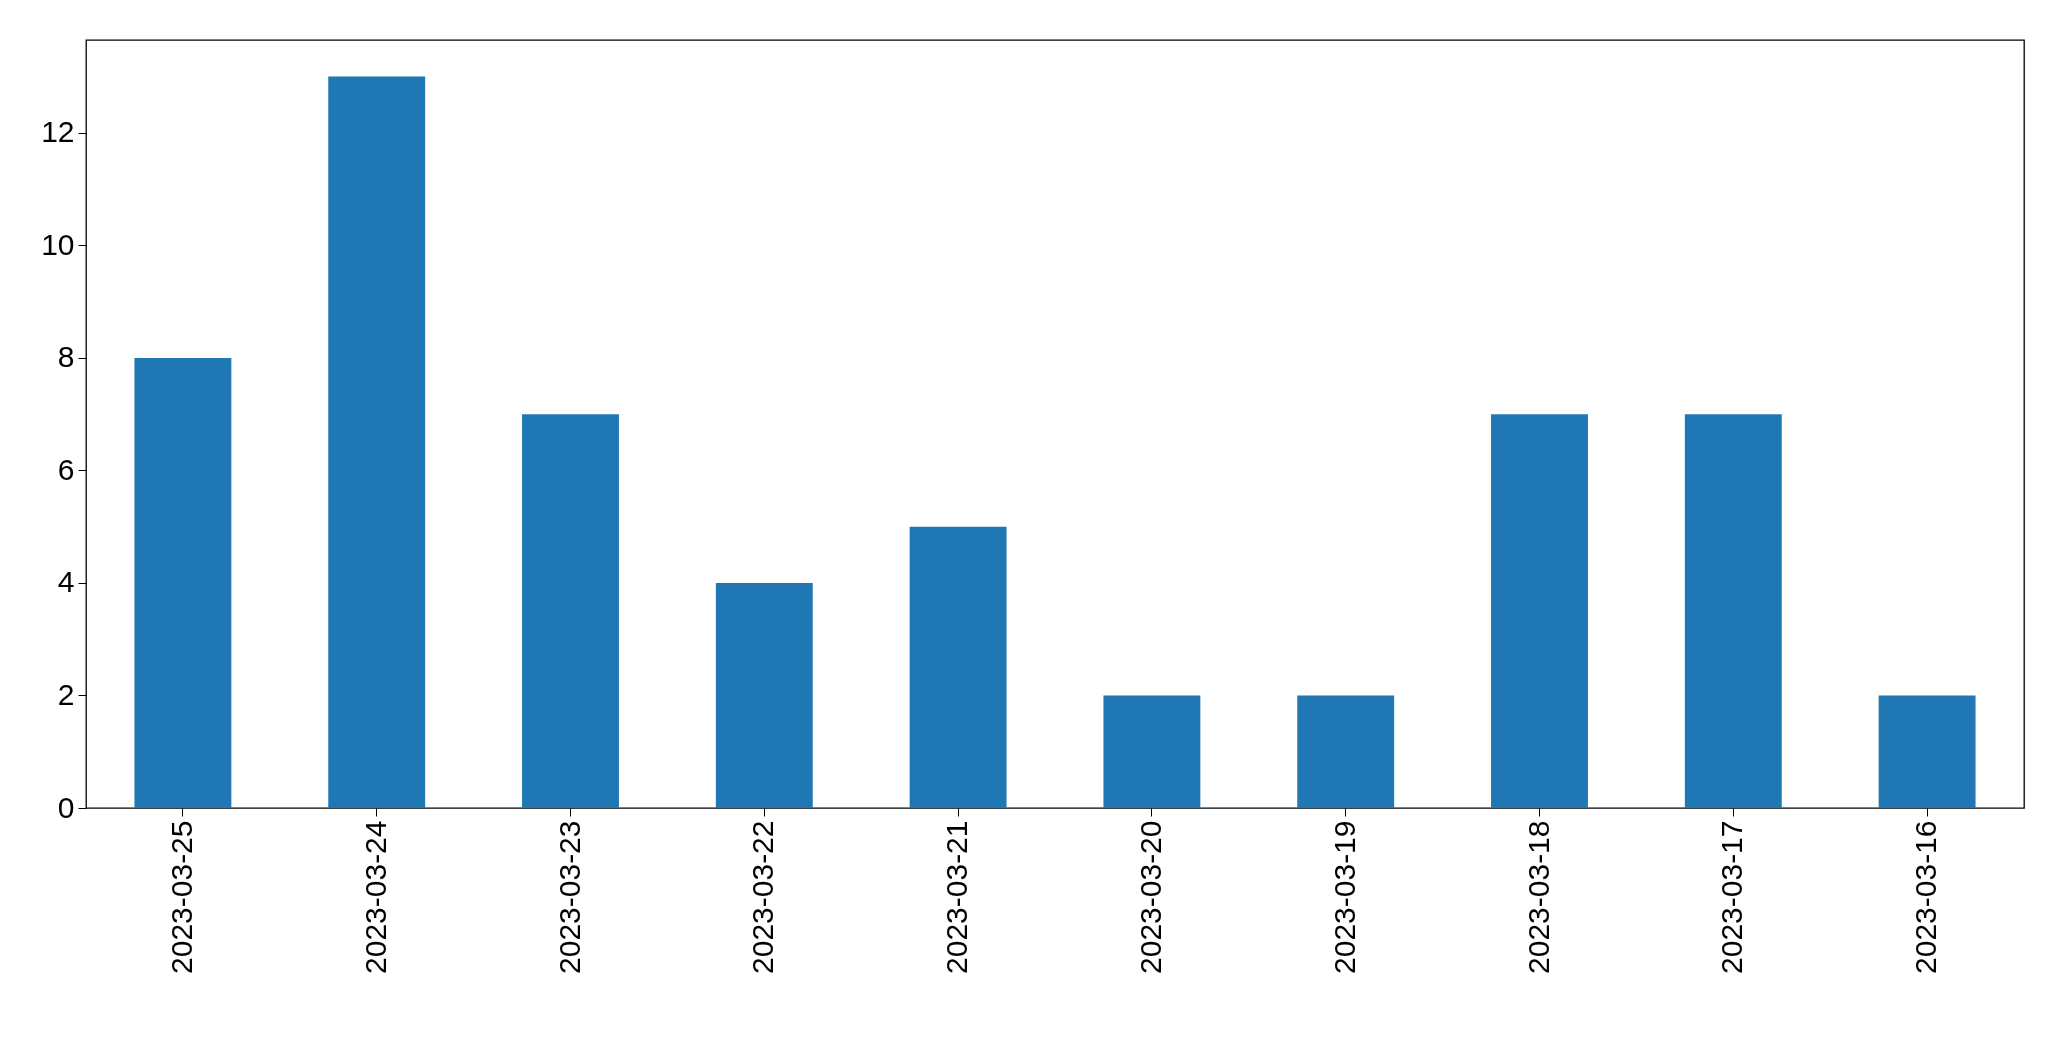  Describe the element at coordinates (1926, 897) in the screenshot. I see `x-tick-label: 2023-03-16` at that location.